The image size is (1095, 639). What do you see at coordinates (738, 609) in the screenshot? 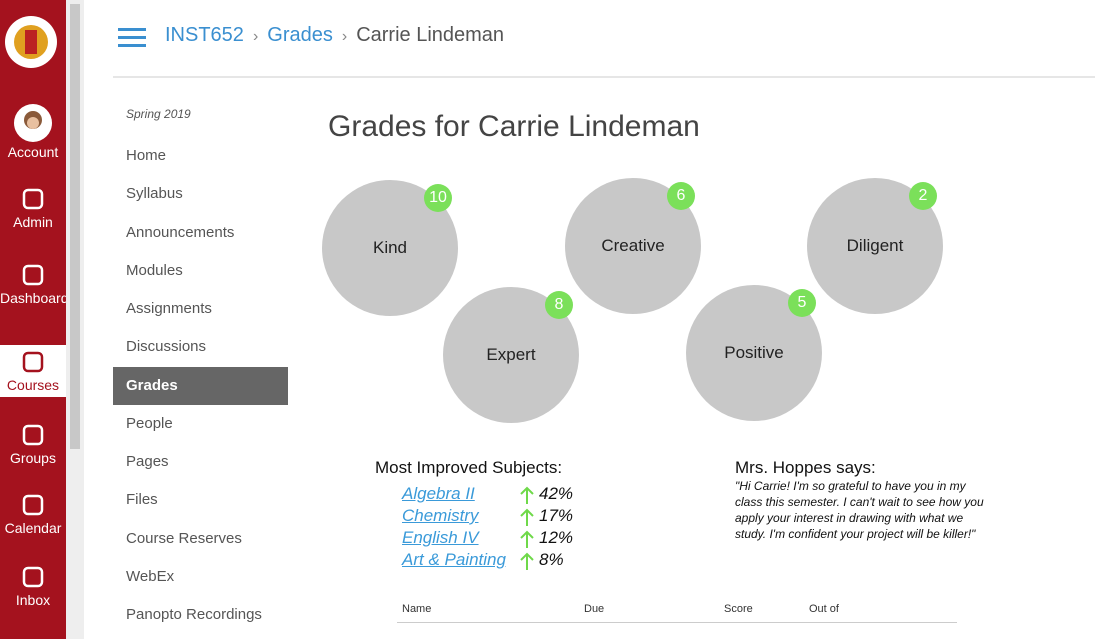
I see `column-header: Score` at bounding box center [738, 609].